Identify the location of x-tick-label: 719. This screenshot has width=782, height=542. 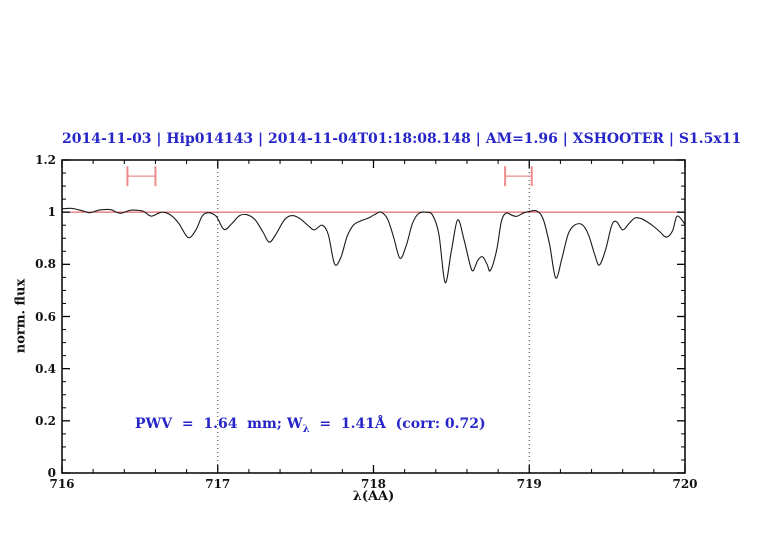
(529, 484).